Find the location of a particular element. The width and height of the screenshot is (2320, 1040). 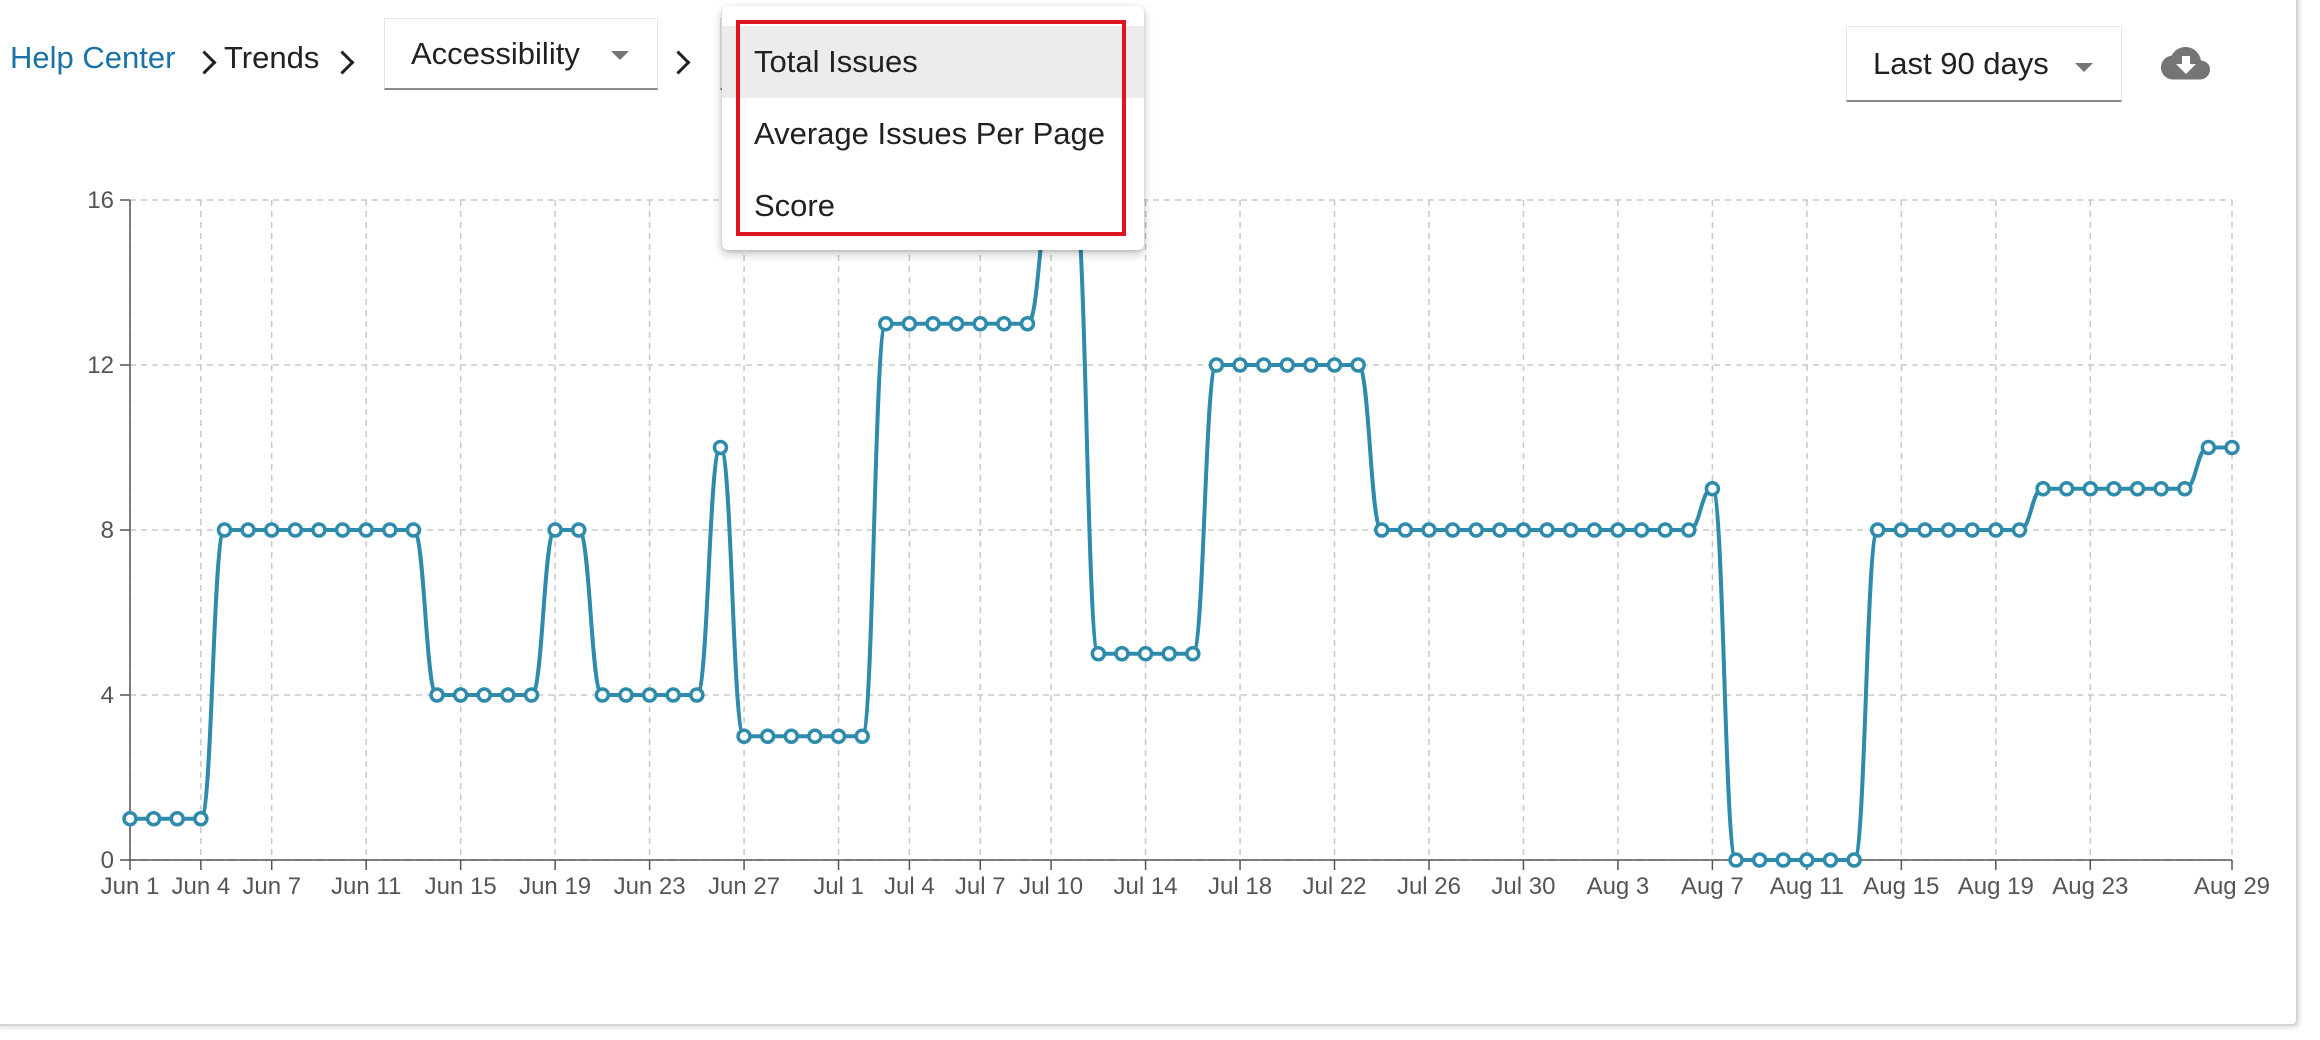

caret-down-icon is located at coordinates (2084, 67).